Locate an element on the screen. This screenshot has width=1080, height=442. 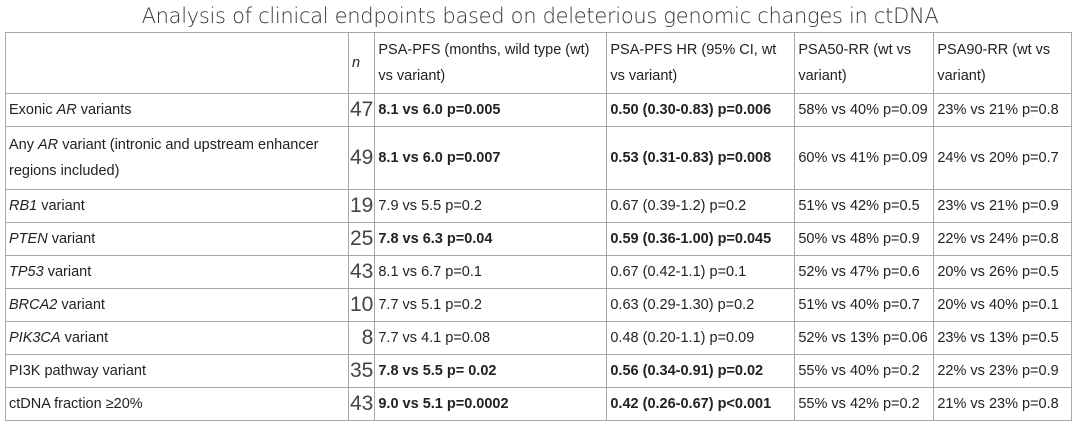
psa-pfs-hr-cell: 0.67 (0.39-1.2) p=0.2 is located at coordinates (701, 206).